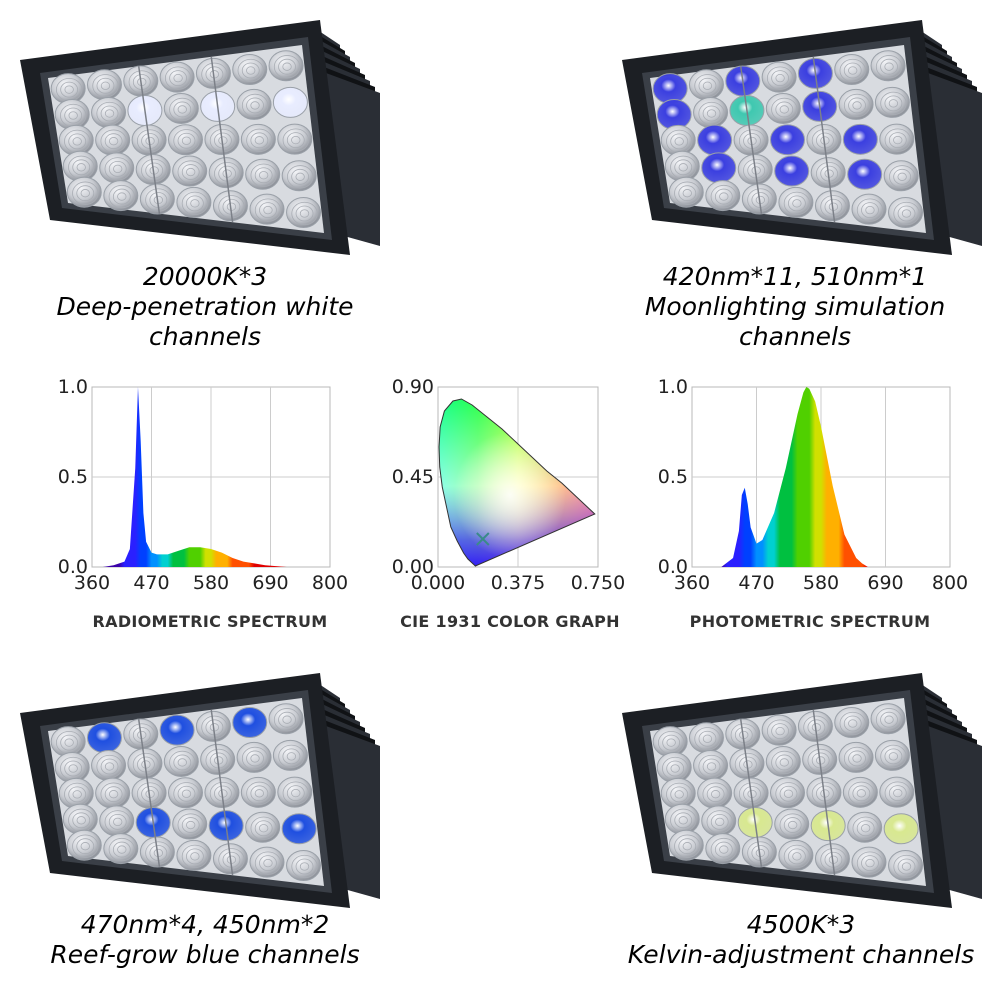  What do you see at coordinates (517, 482) in the screenshot?
I see `spectral-locus` at bounding box center [517, 482].